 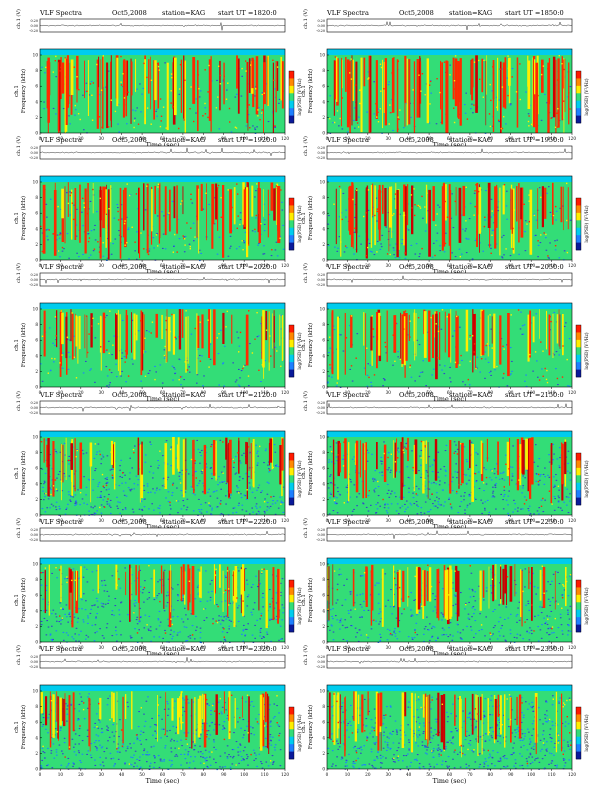 I want to click on panel-station: station=KAG, so click(x=183, y=13).